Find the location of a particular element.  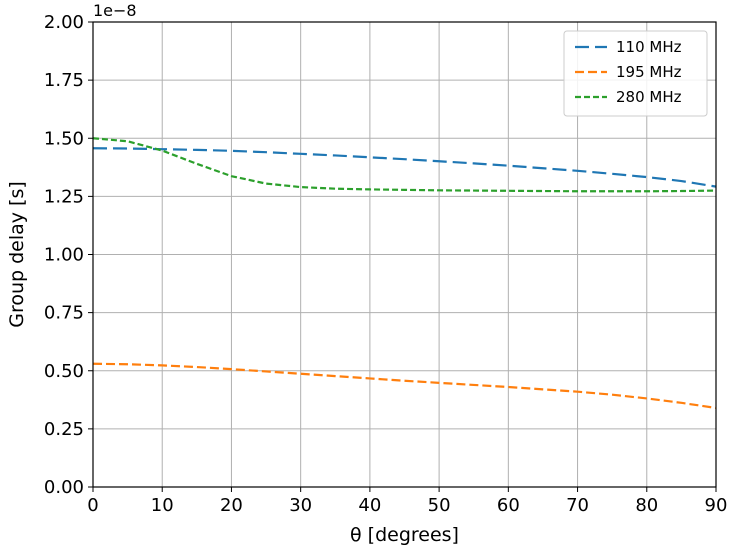

x-tick-label: 20 is located at coordinates (231, 505).